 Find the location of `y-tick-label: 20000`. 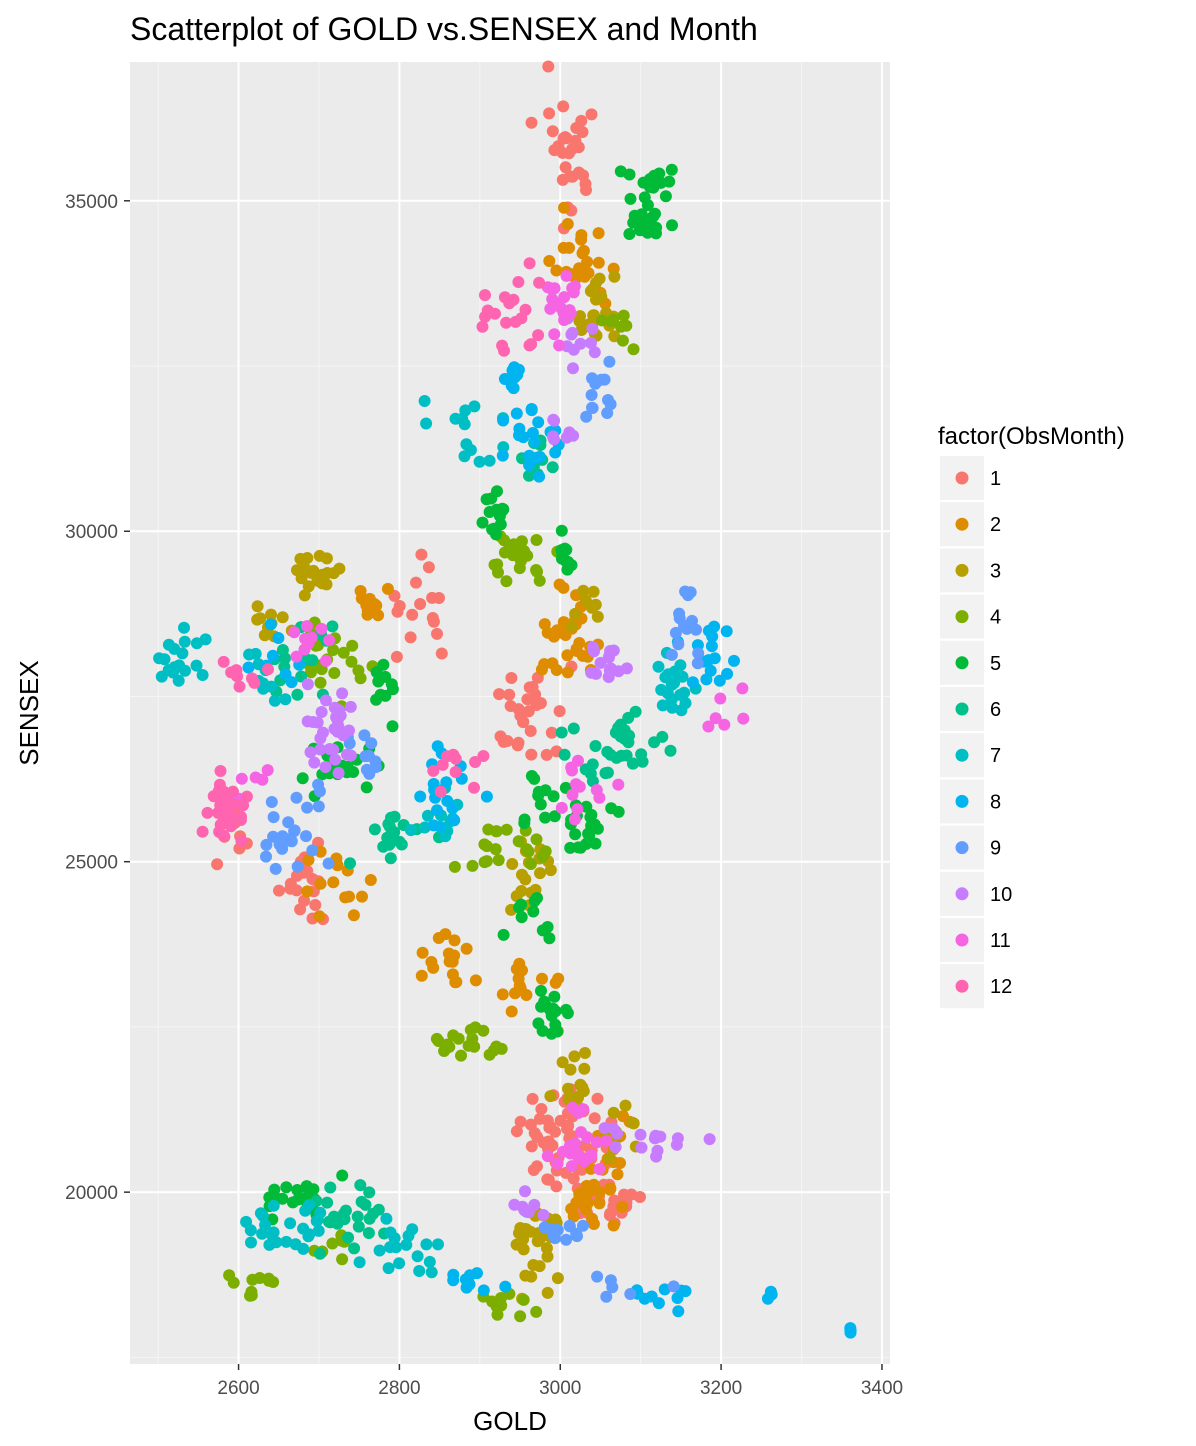

y-tick-label: 20000 is located at coordinates (91, 1193).